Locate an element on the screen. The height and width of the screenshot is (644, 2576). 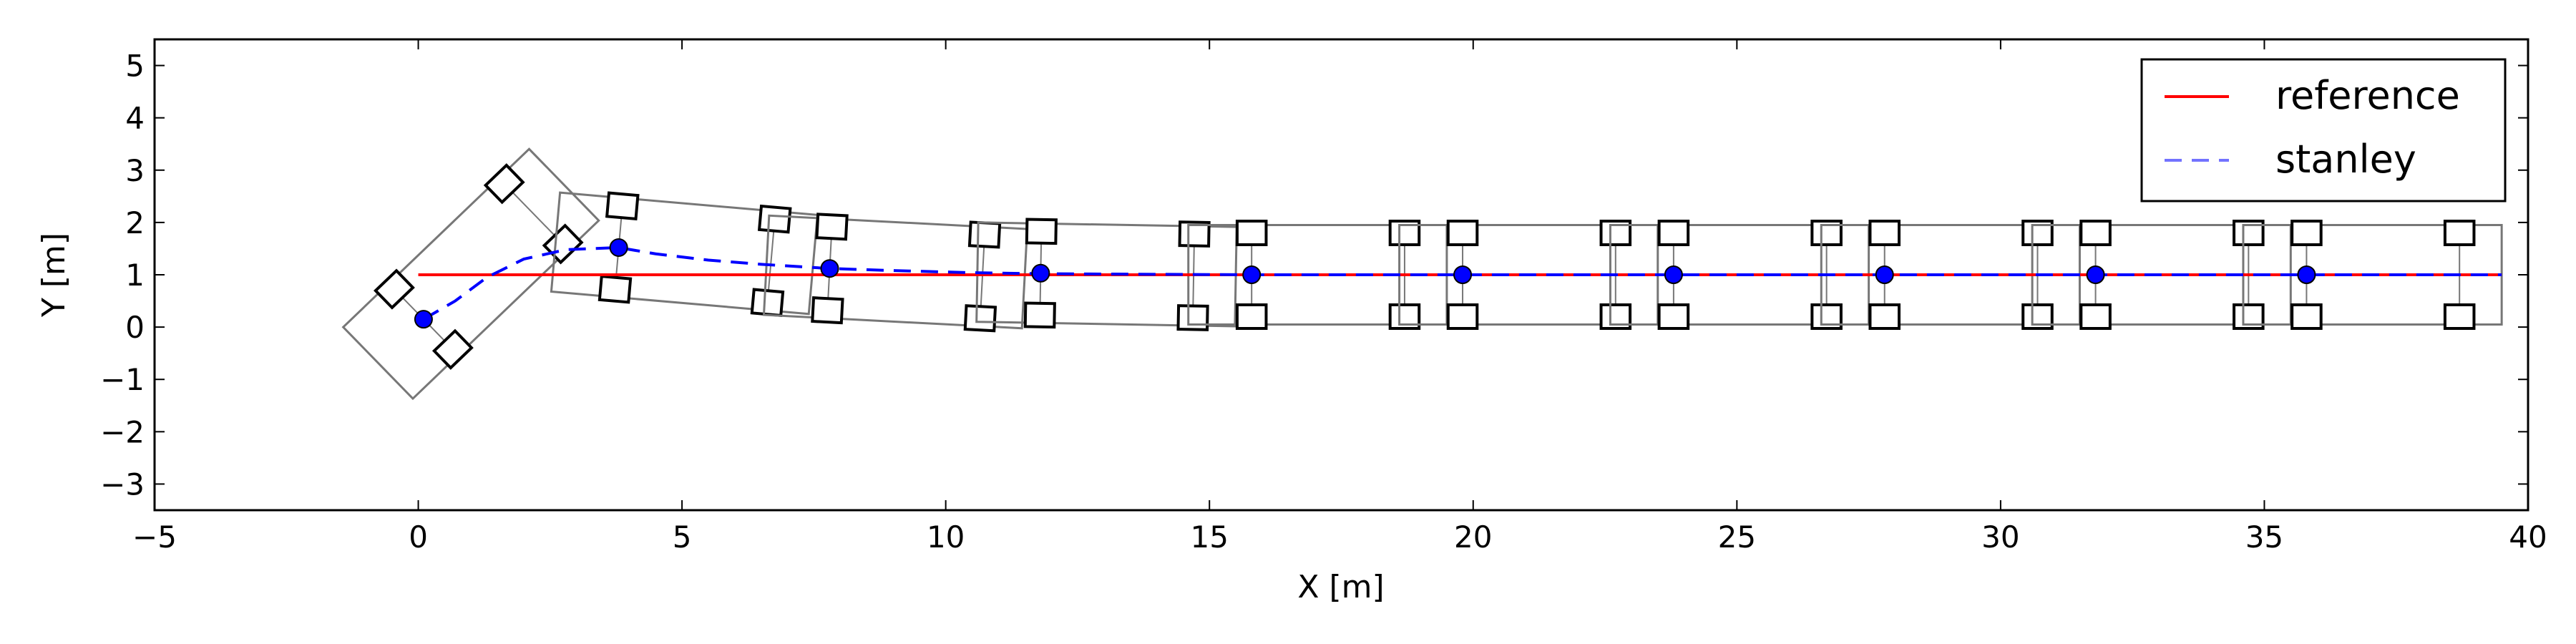
legend-label-reference: reference is located at coordinates (2367, 95).